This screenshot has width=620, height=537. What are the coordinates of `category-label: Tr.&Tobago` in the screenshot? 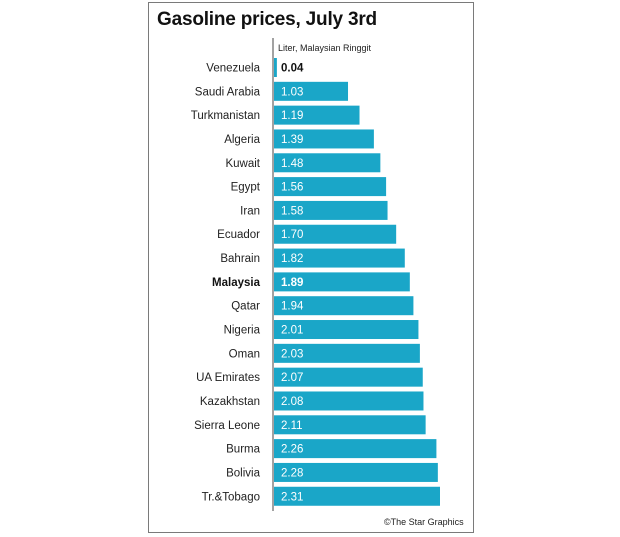 It's located at (231, 497).